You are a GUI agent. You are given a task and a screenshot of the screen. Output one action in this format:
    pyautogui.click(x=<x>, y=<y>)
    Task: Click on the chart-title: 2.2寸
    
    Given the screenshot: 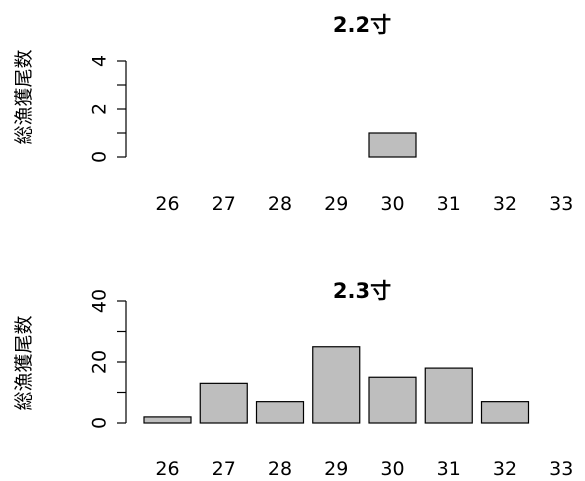 What is the action you would take?
    pyautogui.click(x=362, y=25)
    